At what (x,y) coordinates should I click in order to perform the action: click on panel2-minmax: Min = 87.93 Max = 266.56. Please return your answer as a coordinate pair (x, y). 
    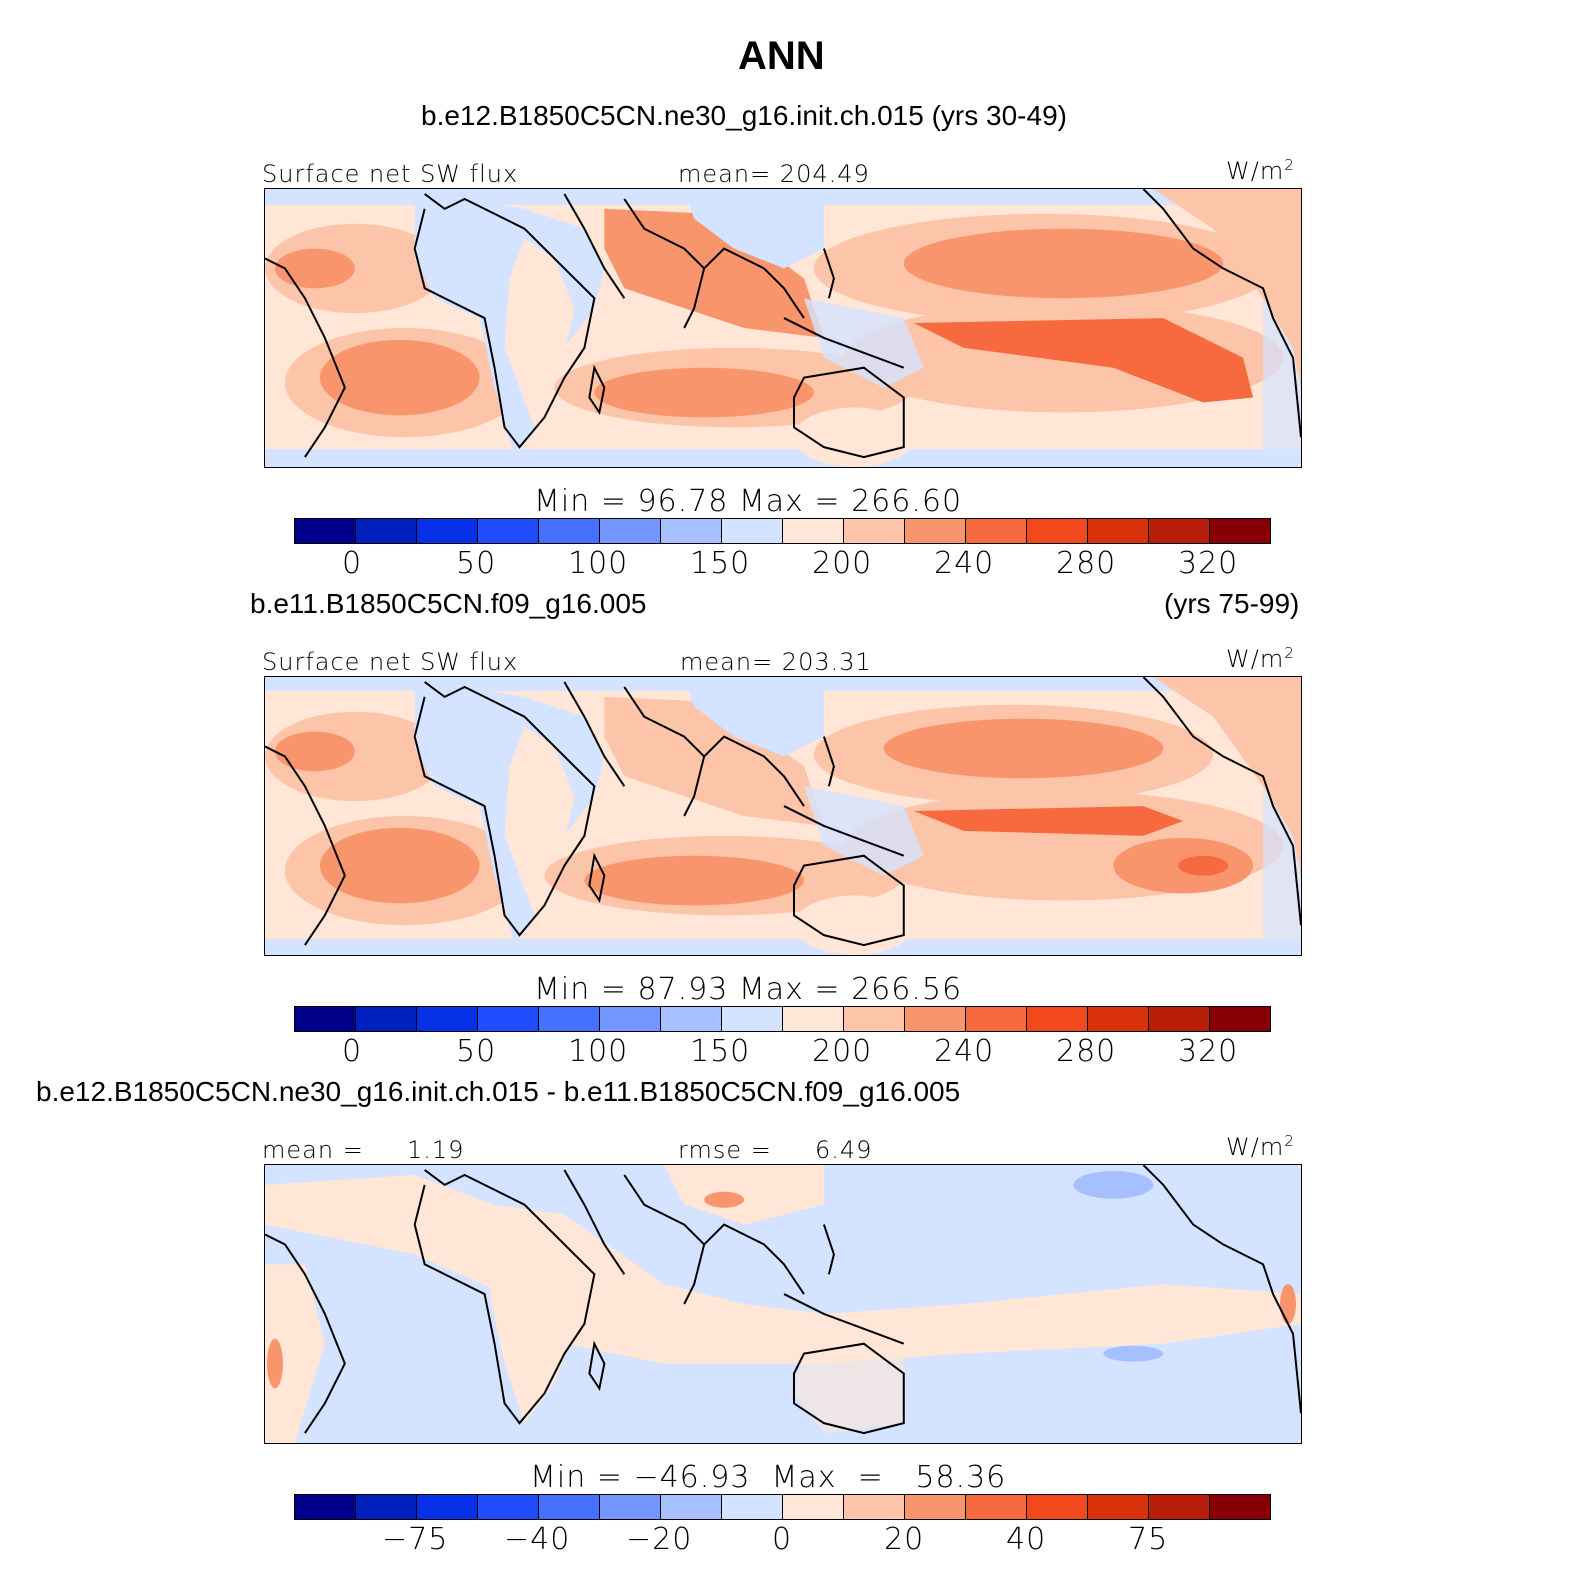
    Looking at the image, I should click on (748, 989).